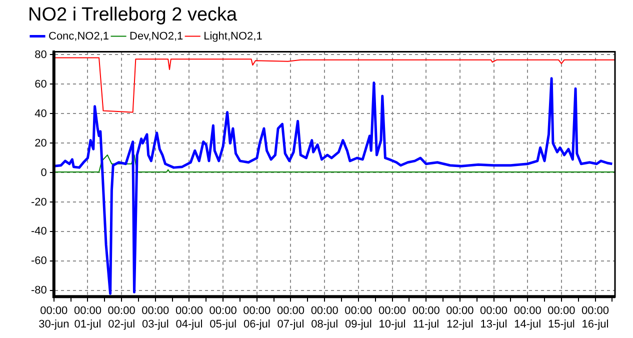 The image size is (633, 338). Describe the element at coordinates (54, 317) in the screenshot. I see `x-tick-label: 00:00 30-jun` at that location.